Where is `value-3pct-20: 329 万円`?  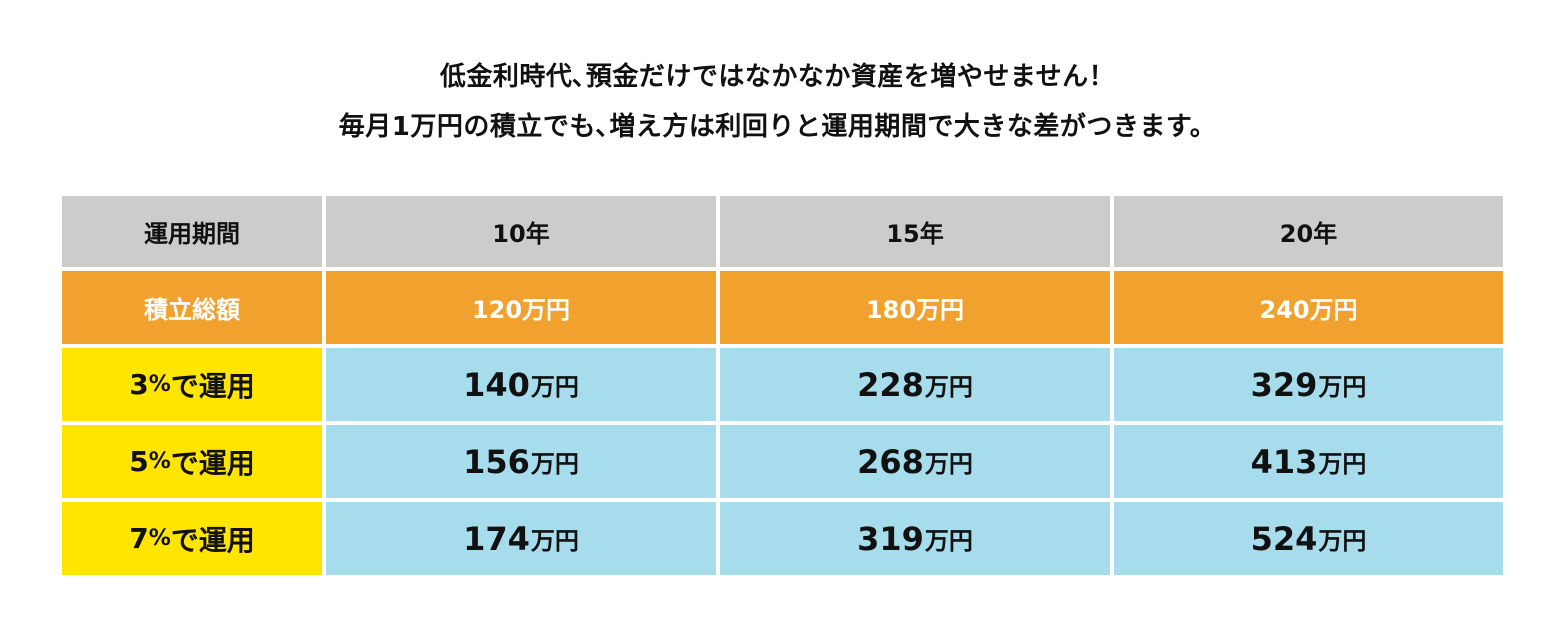 value-3pct-20: 329 万円 is located at coordinates (1308, 384).